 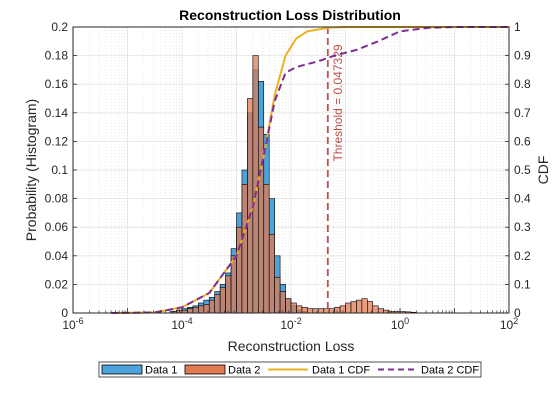 What do you see at coordinates (161, 371) in the screenshot?
I see `legend-label-data-1: Data 1` at bounding box center [161, 371].